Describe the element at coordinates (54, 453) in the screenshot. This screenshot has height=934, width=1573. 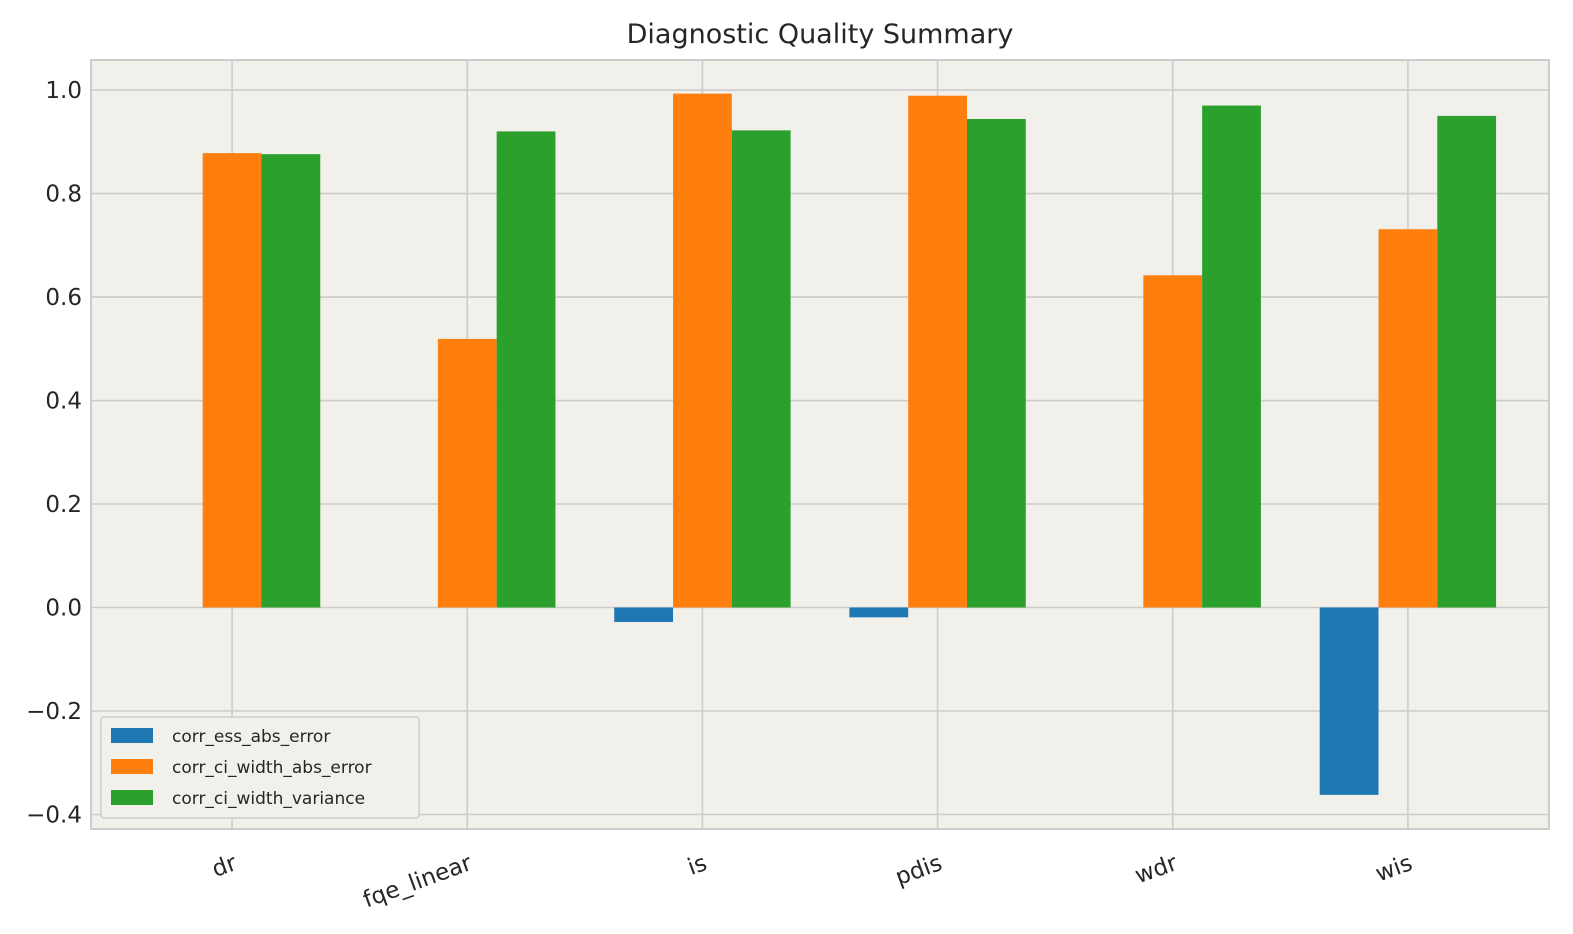
I see `y-tick-labels: −0.4 −0.2 0.0 0.2 0.4 0.6 0.8 1.0` at that location.